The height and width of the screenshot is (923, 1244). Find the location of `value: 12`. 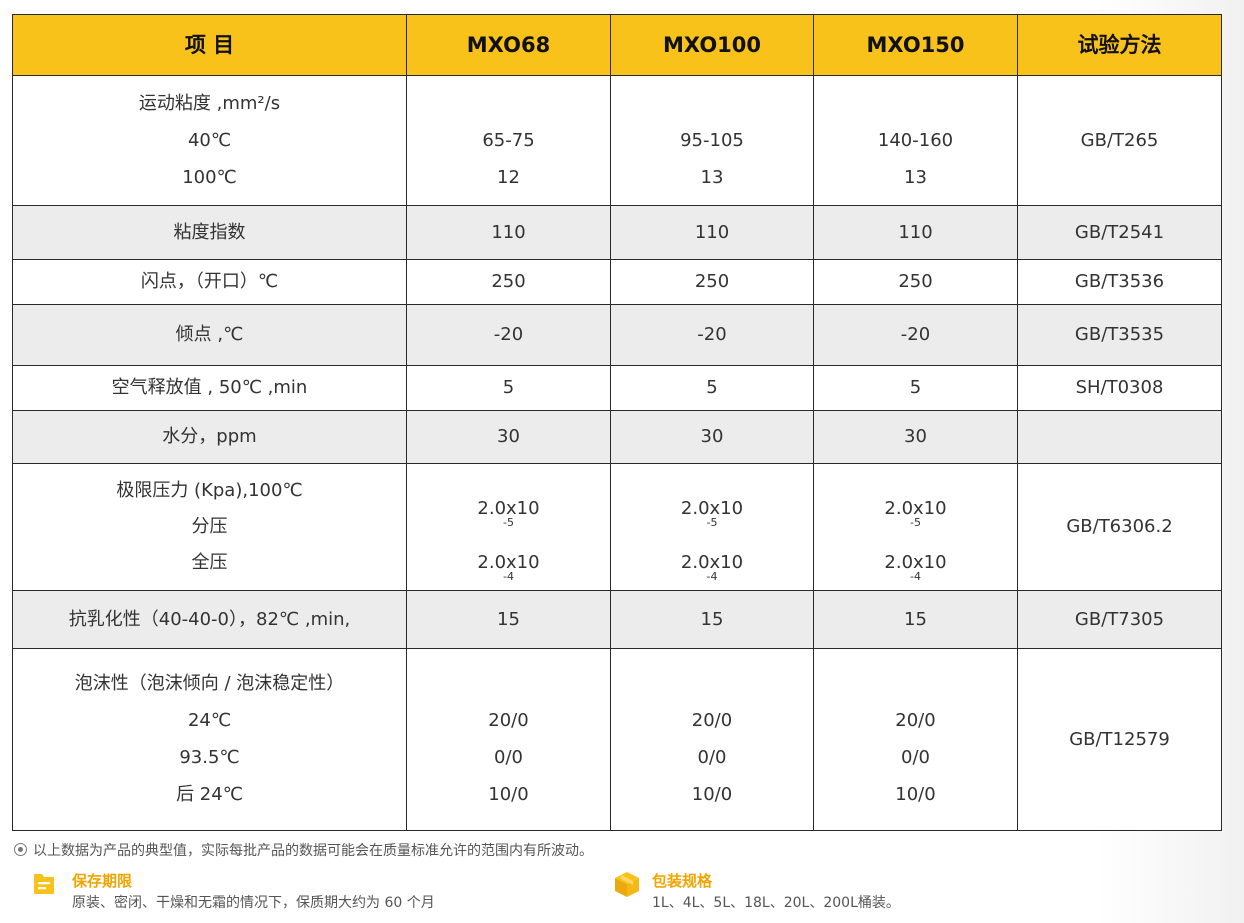

value: 12 is located at coordinates (508, 177).